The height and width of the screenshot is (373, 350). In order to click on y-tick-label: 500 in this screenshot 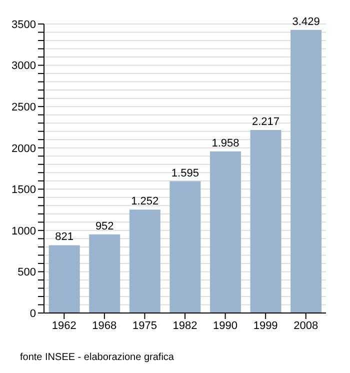, I will do `click(27, 272)`.